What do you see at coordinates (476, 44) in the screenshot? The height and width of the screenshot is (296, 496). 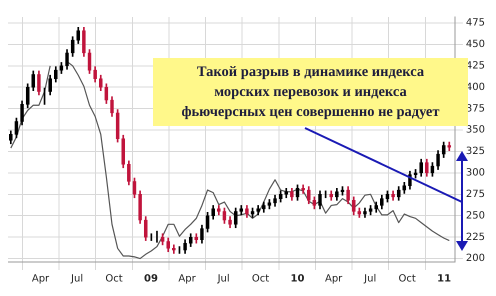 I see `y-tick-label: 450` at bounding box center [476, 44].